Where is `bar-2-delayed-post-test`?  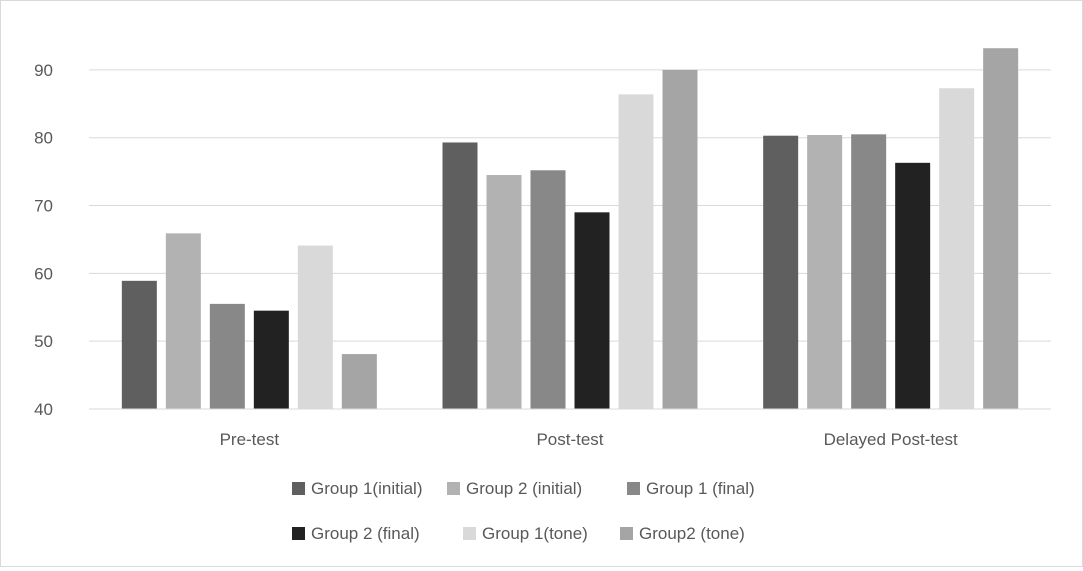
bar-2-delayed-post-test is located at coordinates (825, 272).